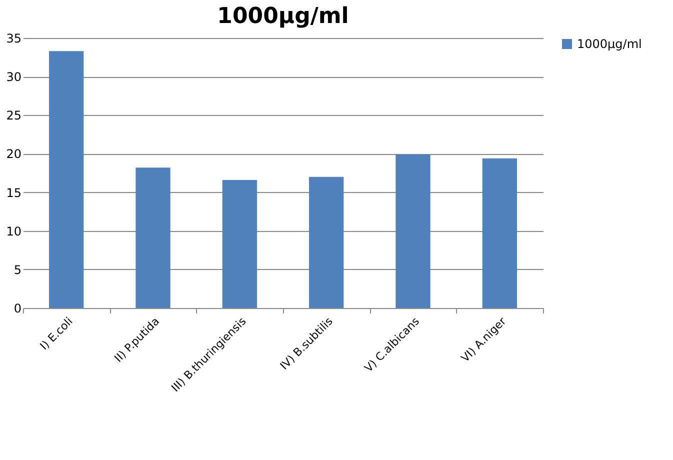 The width and height of the screenshot is (673, 460). I want to click on y-tick-label: 30, so click(14, 77).